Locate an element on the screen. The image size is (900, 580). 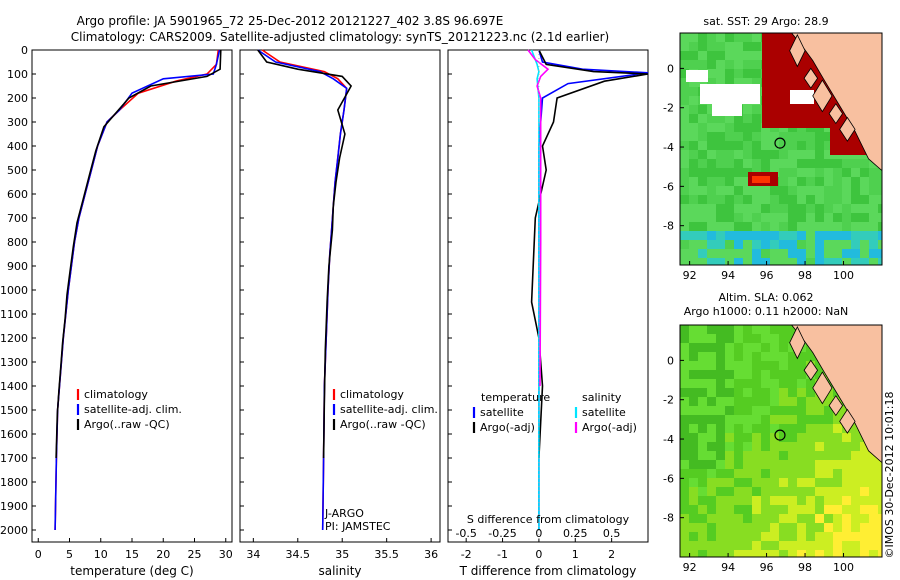
x-tick-label: 10 is located at coordinates (101, 554).